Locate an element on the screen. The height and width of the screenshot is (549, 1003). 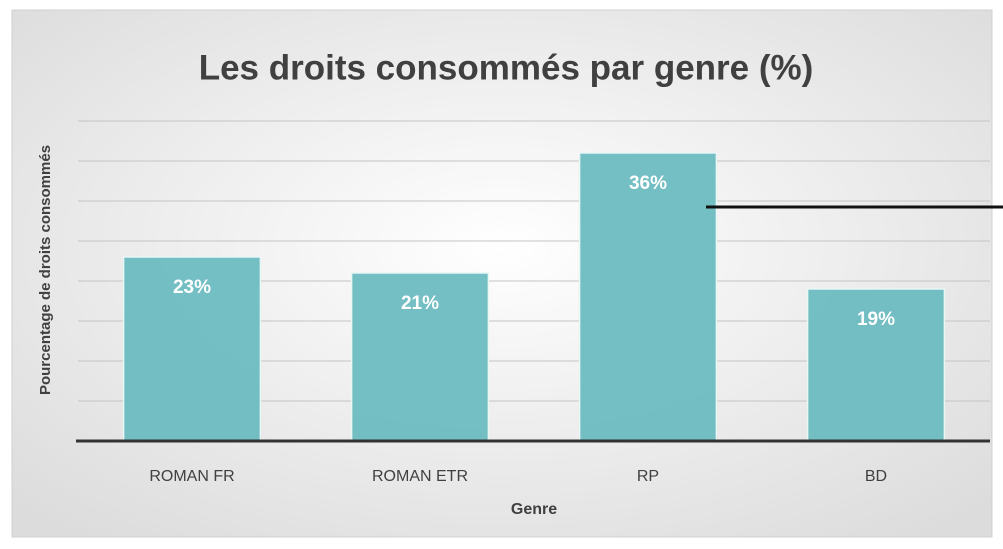
bar is located at coordinates (648, 297).